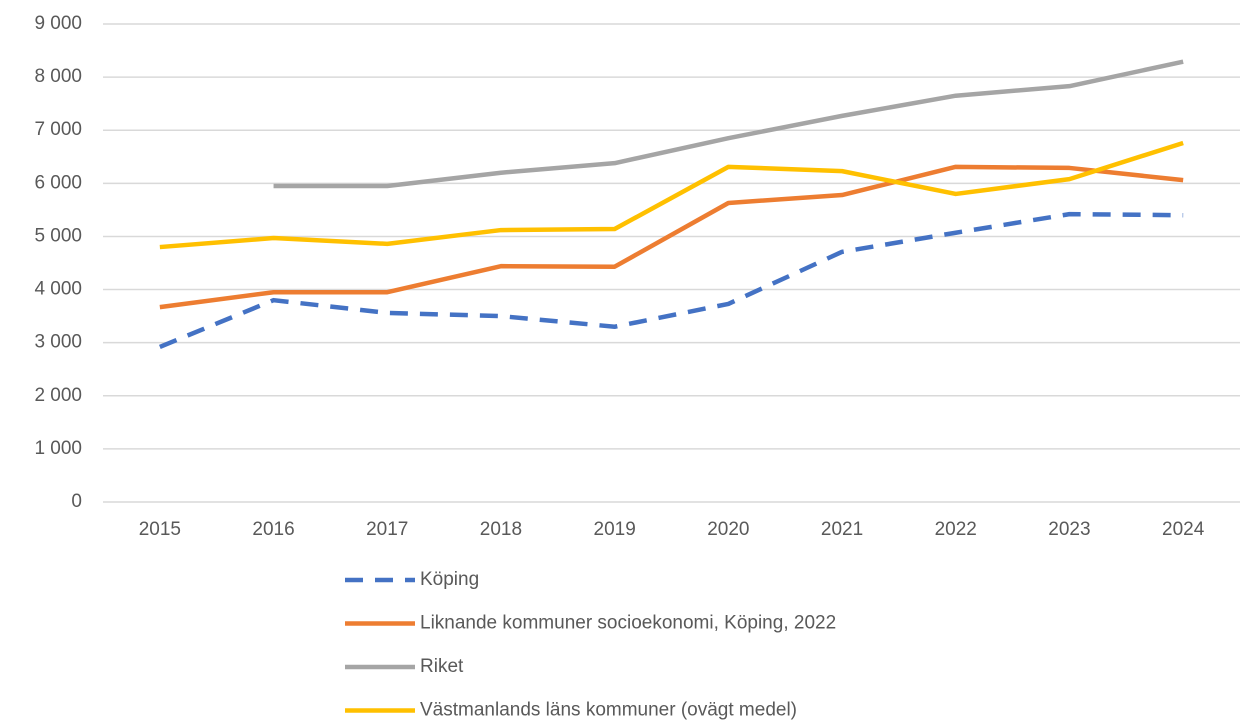  Describe the element at coordinates (58, 23) in the screenshot. I see `y-tick-label: 9 000` at that location.